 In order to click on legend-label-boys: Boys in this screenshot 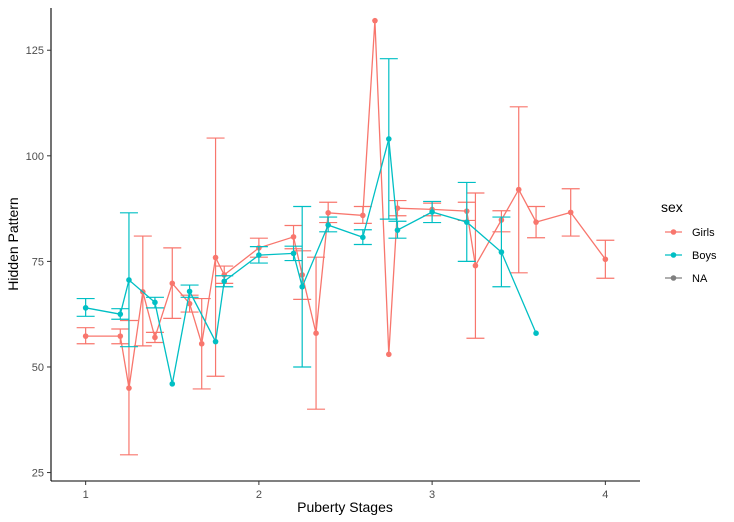, I will do `click(704, 256)`.